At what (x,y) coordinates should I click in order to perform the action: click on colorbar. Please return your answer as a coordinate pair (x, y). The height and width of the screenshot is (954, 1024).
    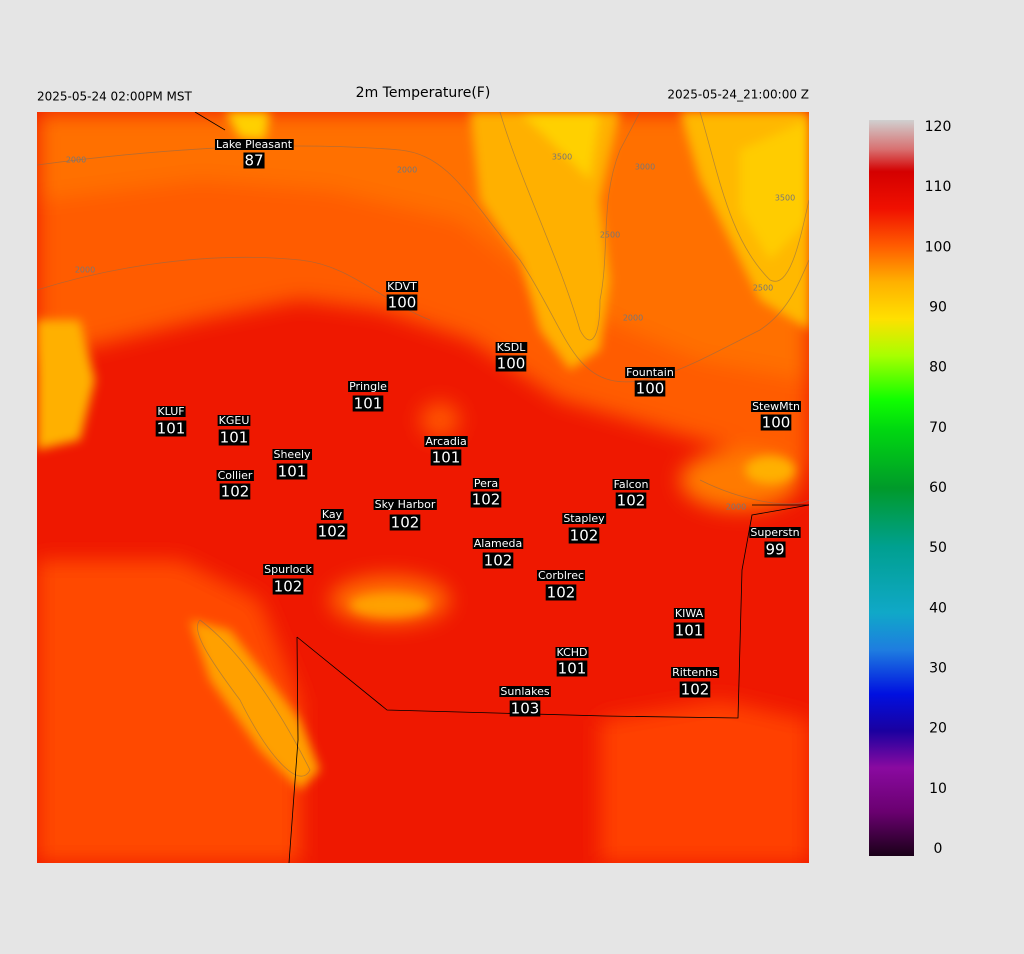
    Looking at the image, I should click on (891, 488).